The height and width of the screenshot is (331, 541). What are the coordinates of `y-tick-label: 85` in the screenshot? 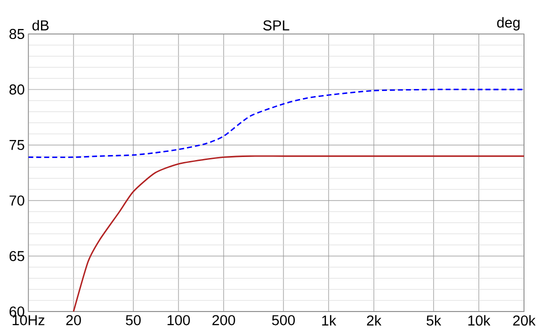 It's located at (16, 33).